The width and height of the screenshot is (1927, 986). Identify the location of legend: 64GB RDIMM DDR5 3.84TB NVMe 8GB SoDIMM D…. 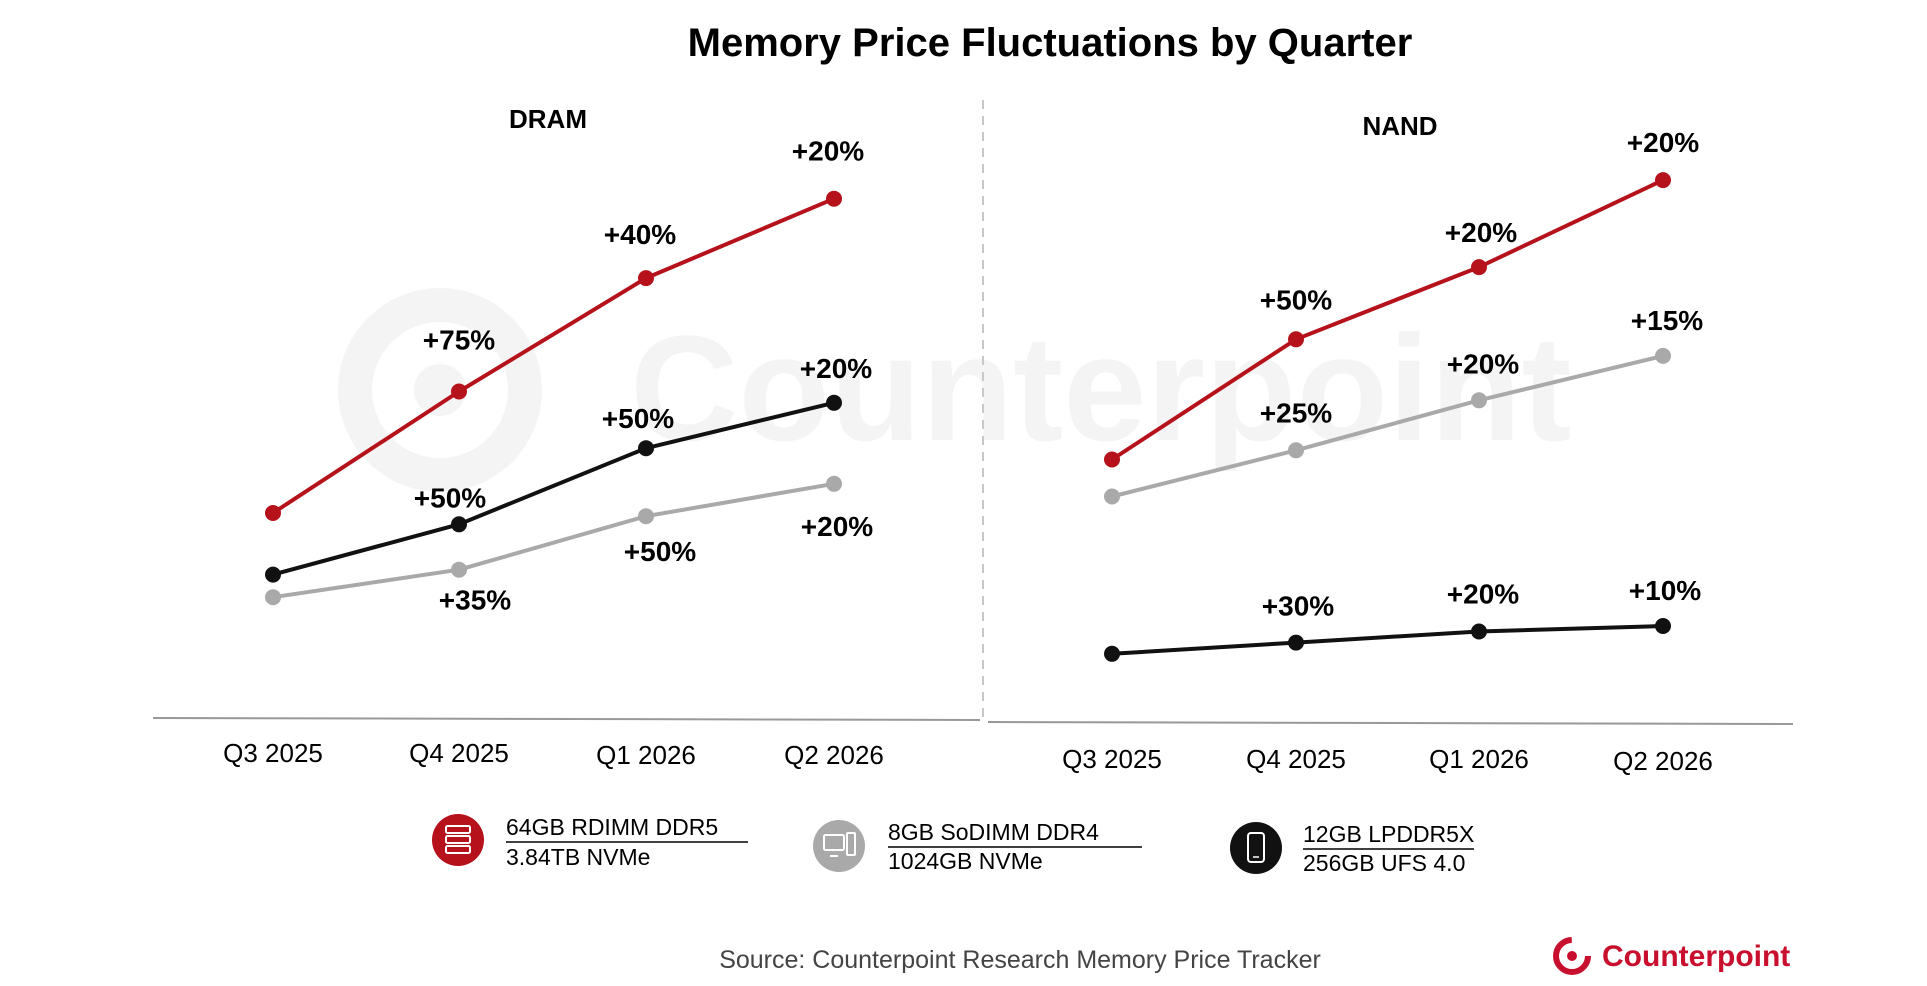
(953, 845).